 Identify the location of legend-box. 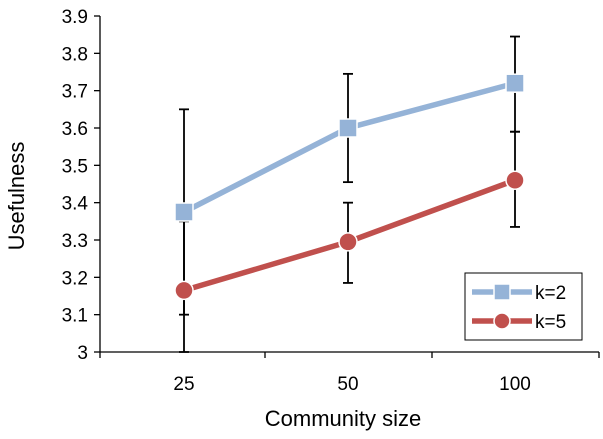
(523, 306).